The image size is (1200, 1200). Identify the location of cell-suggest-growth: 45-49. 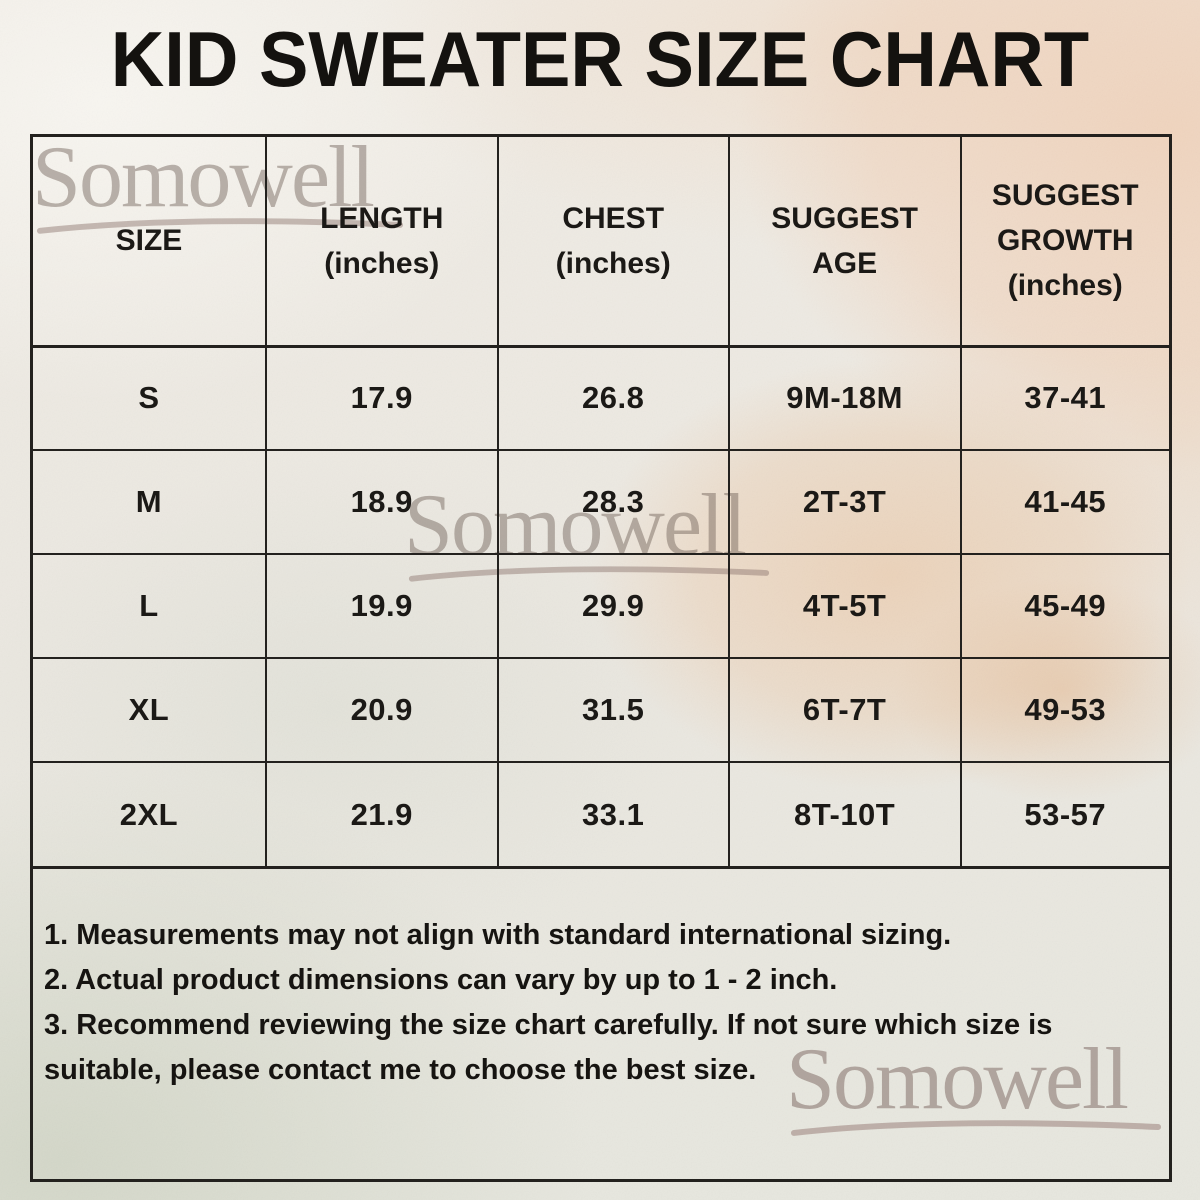
(1064, 606).